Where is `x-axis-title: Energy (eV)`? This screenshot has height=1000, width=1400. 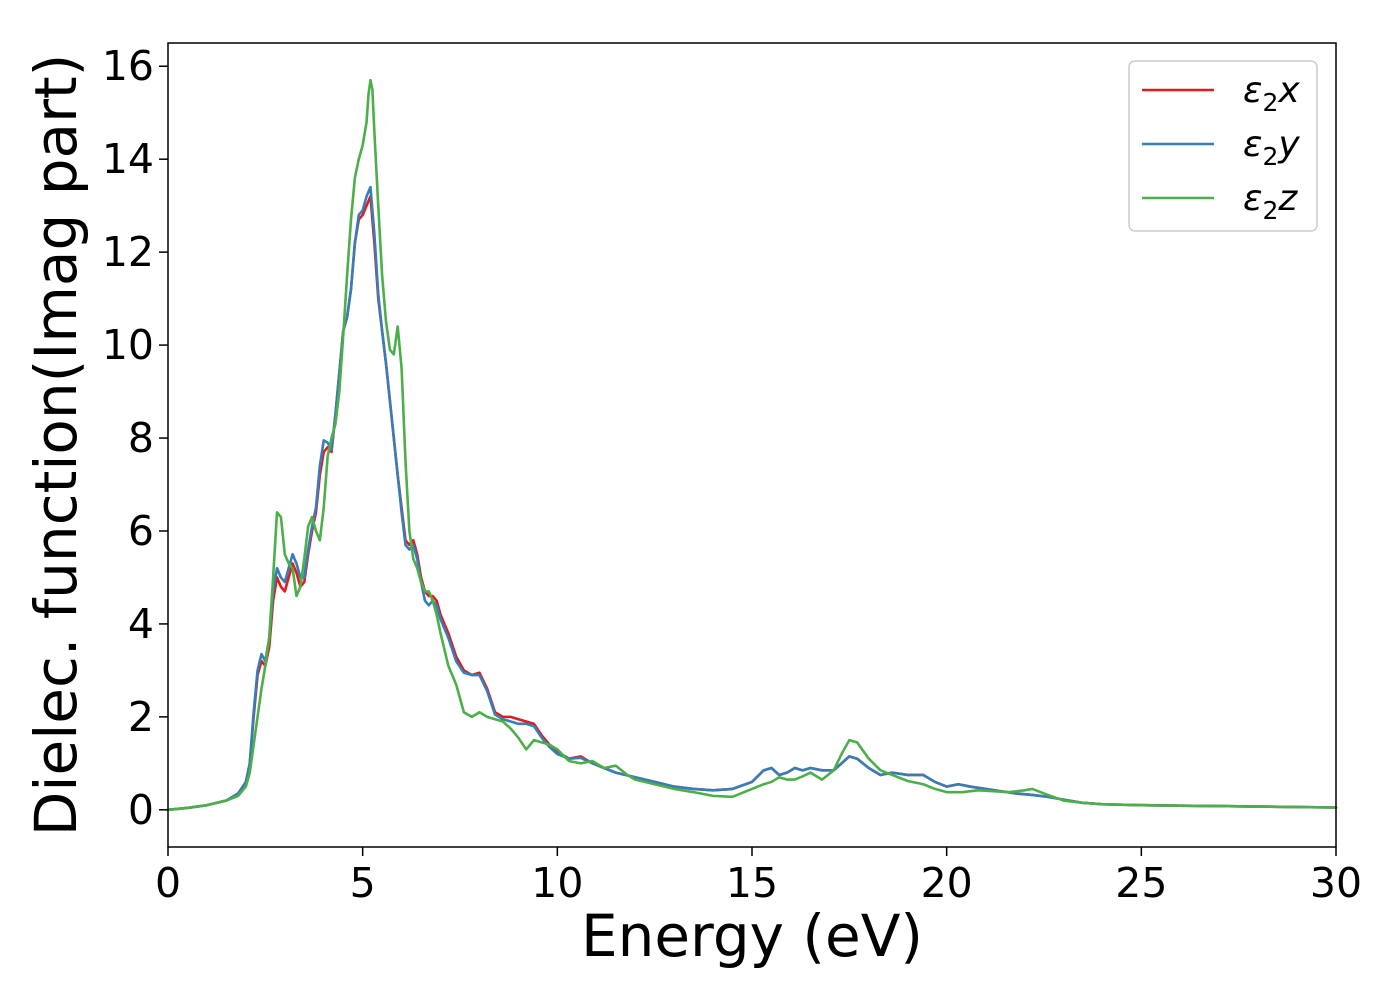 x-axis-title: Energy (eV) is located at coordinates (752, 936).